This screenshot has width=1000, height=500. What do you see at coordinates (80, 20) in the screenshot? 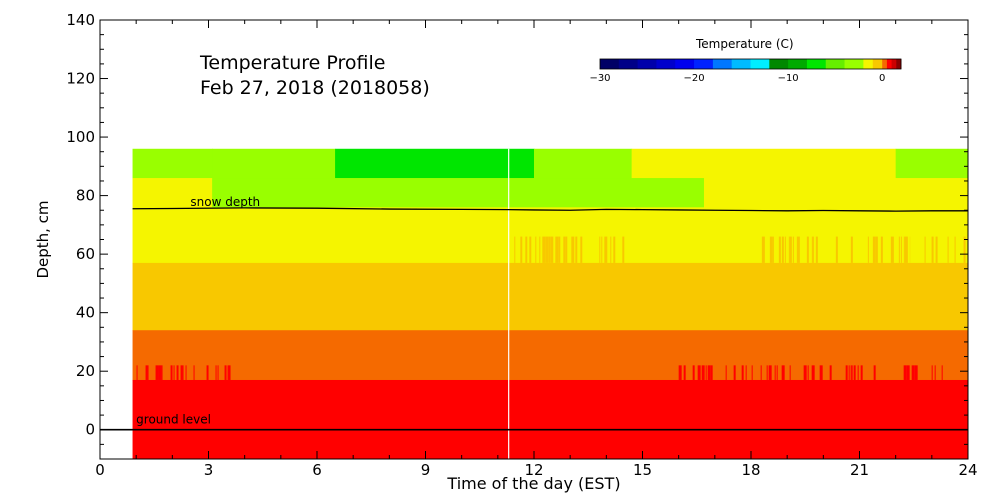
I see `y-tick-label: 140` at bounding box center [80, 20].